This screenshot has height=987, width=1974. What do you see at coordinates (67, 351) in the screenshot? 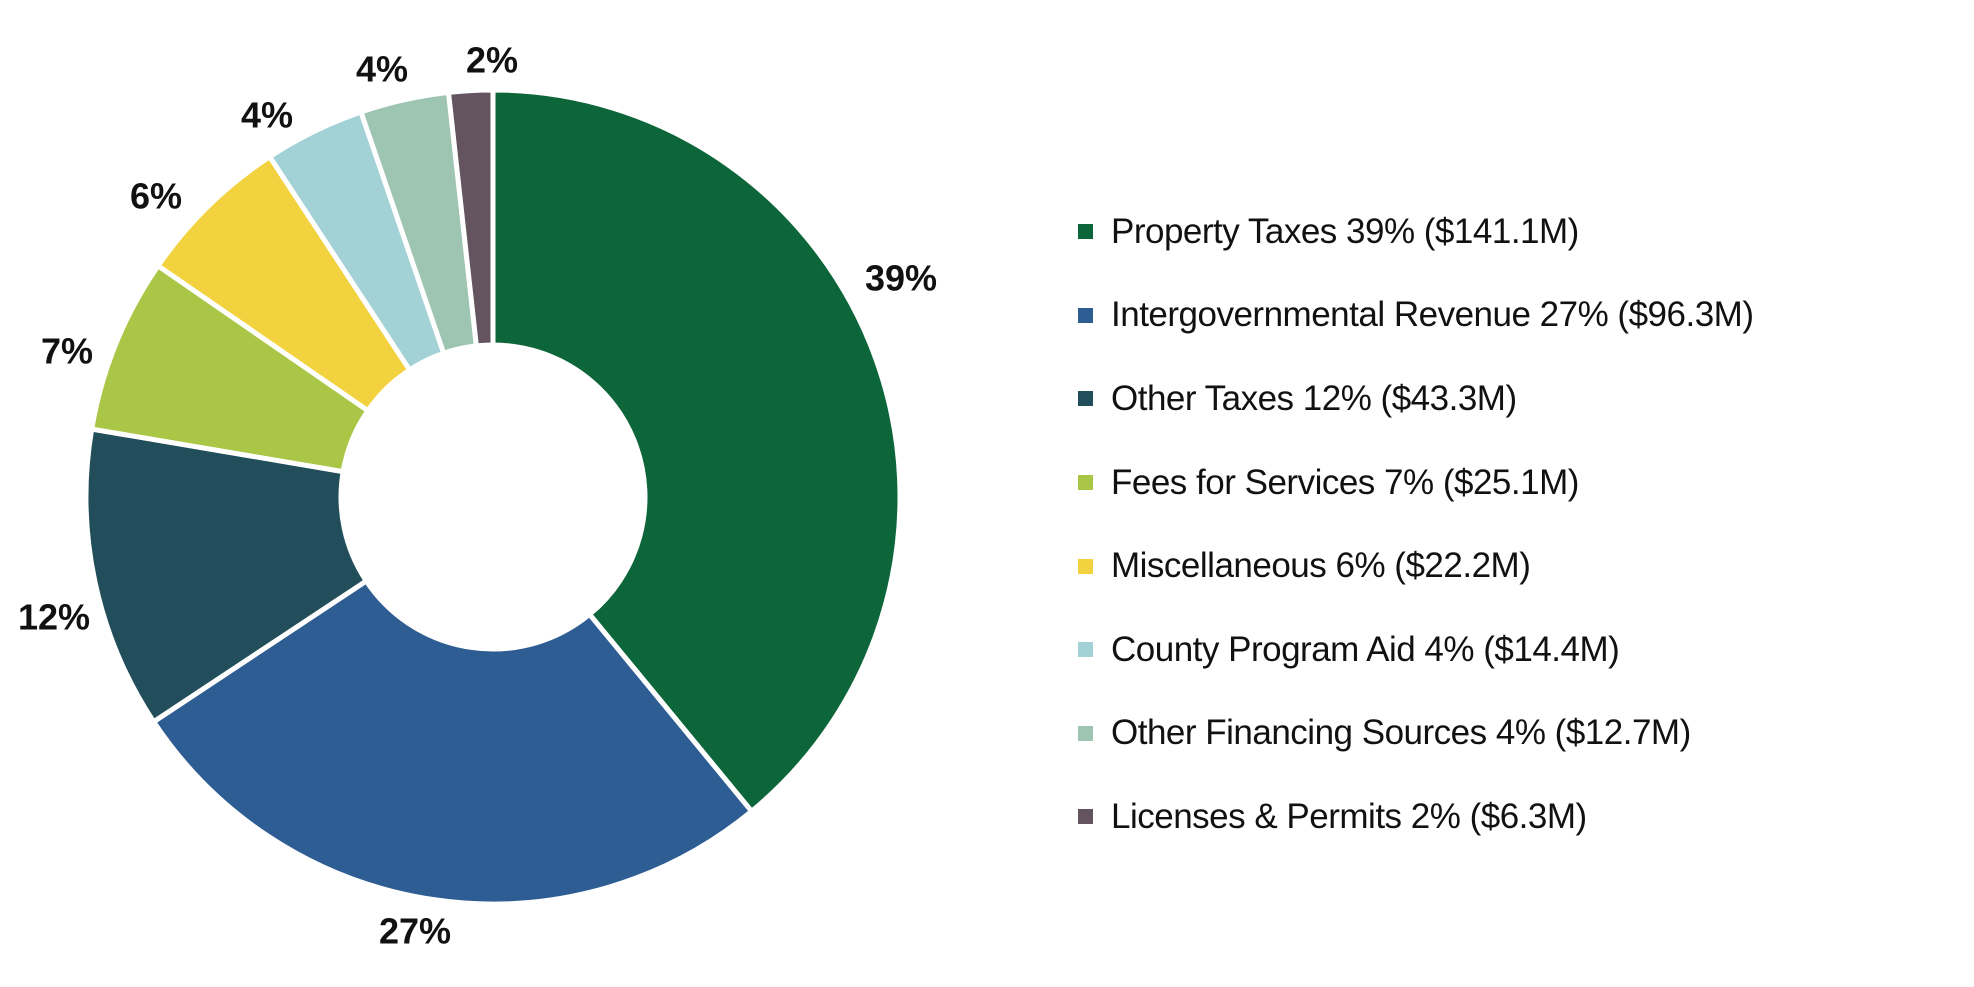
I see `data-label: 7%` at bounding box center [67, 351].